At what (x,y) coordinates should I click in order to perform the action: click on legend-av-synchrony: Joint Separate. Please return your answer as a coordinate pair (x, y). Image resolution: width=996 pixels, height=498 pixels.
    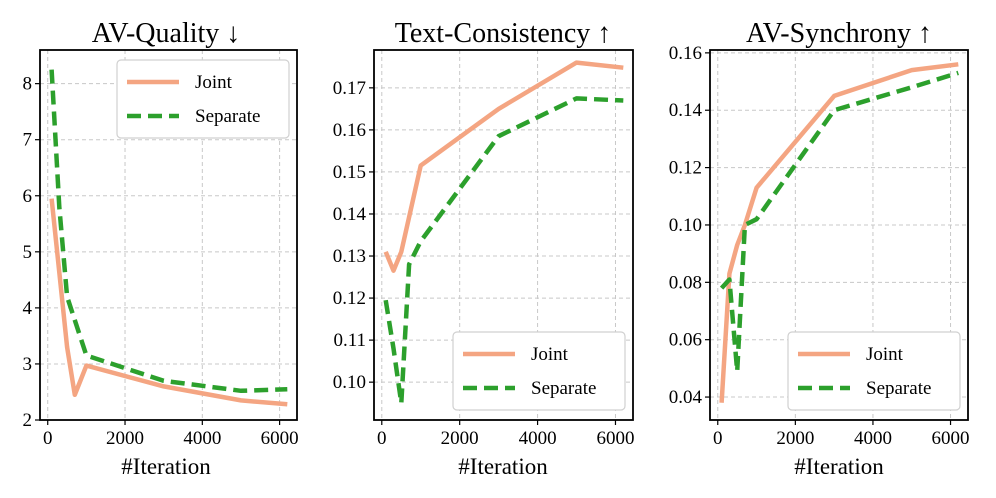
    Looking at the image, I should click on (874, 371).